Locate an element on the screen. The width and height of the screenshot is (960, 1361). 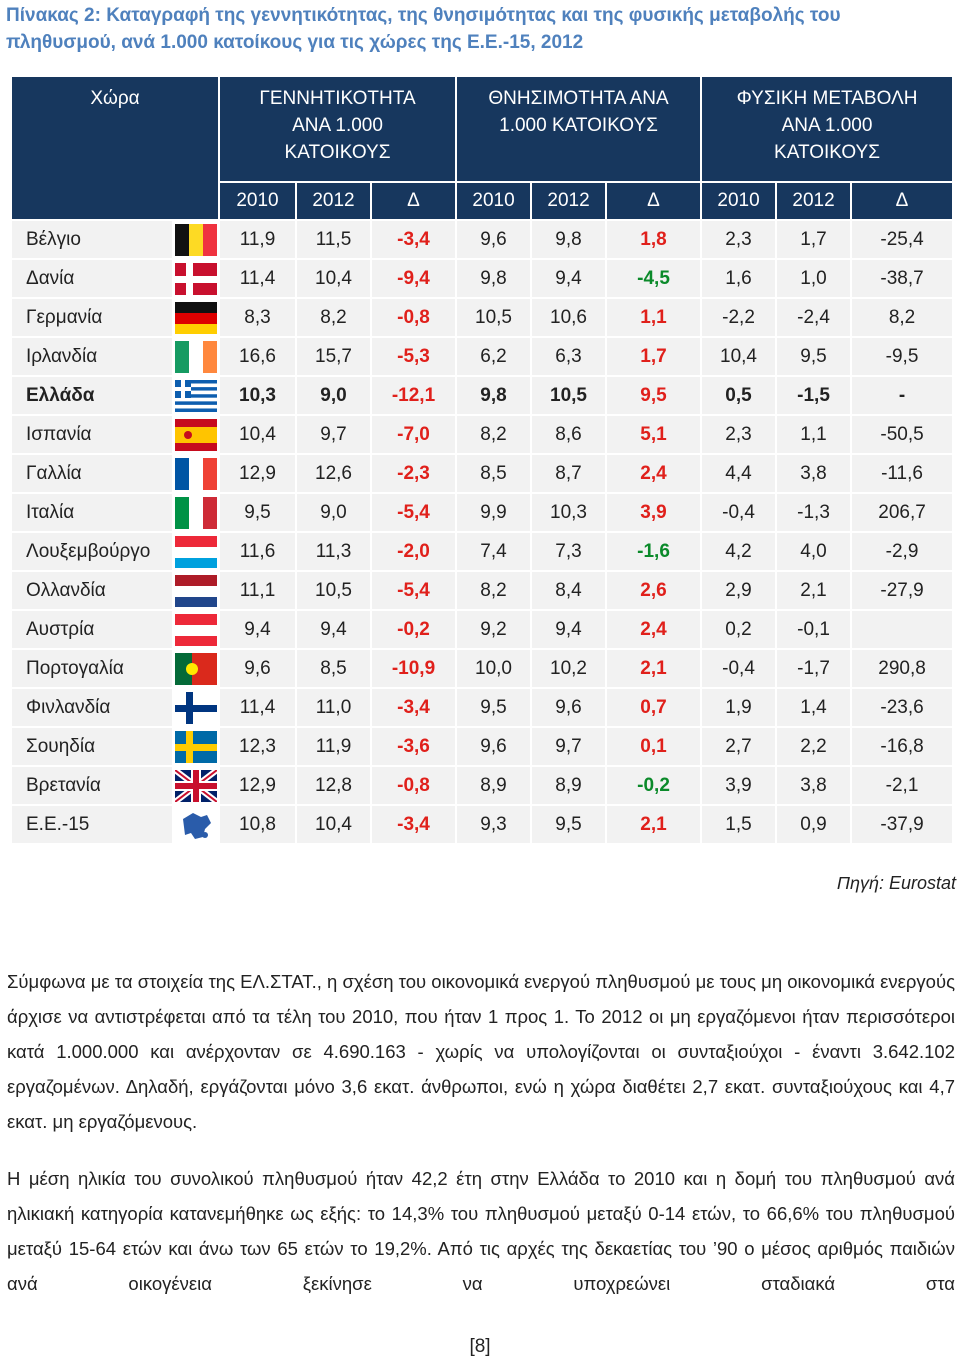
value-cell: 7,3 is located at coordinates (569, 551).